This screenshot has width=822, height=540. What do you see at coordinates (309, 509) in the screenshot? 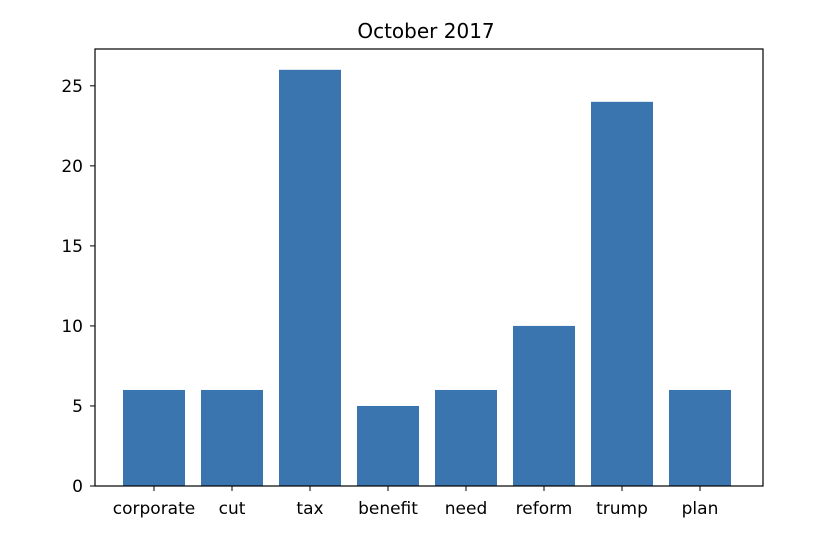
I see `x-tick-label: tax` at bounding box center [309, 509].